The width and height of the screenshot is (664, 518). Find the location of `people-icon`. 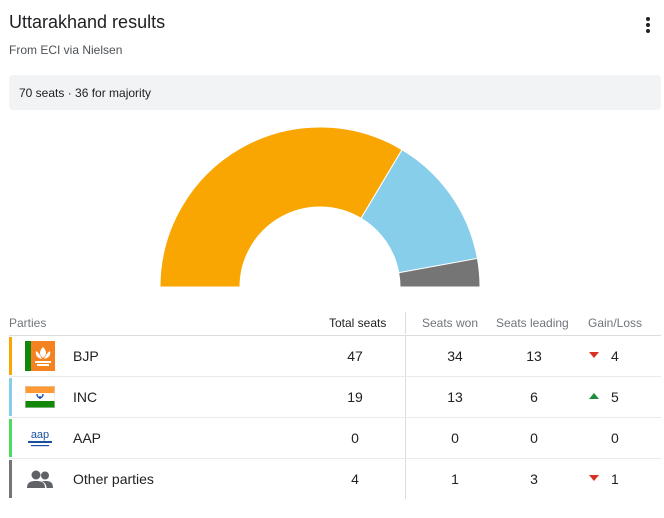

people-icon is located at coordinates (40, 479).